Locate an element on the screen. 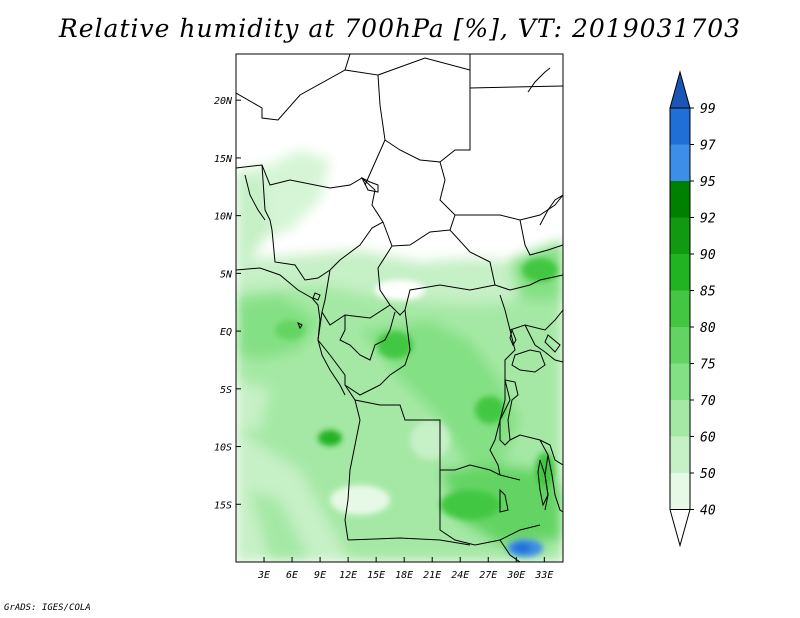 The image size is (800, 618). lon-tick-label: 21E is located at coordinates (432, 575).